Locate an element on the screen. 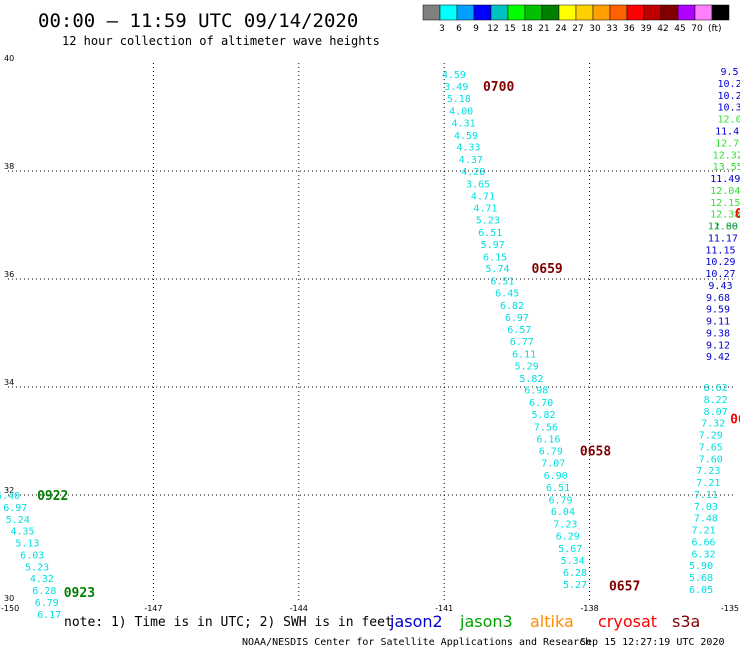  wave-height-point: 6.98 is located at coordinates (536, 391).